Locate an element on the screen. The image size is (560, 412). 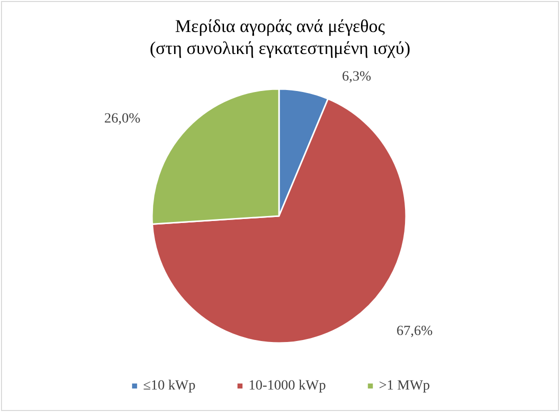
chart-subtitle: (στη συνολική εγκατεστημένη ισχύ) is located at coordinates (280, 48).